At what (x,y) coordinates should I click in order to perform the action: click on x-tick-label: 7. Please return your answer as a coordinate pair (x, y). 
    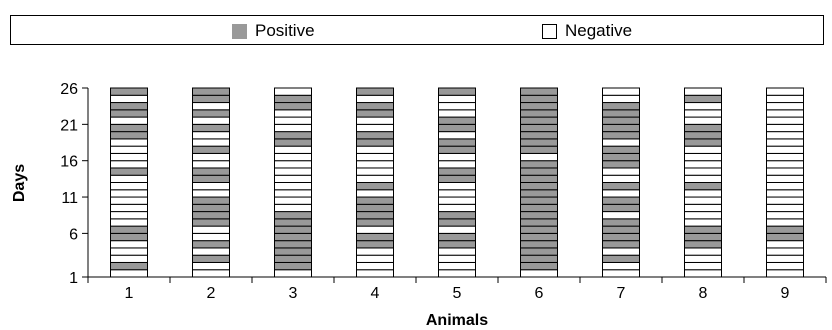
    Looking at the image, I should click on (621, 293).